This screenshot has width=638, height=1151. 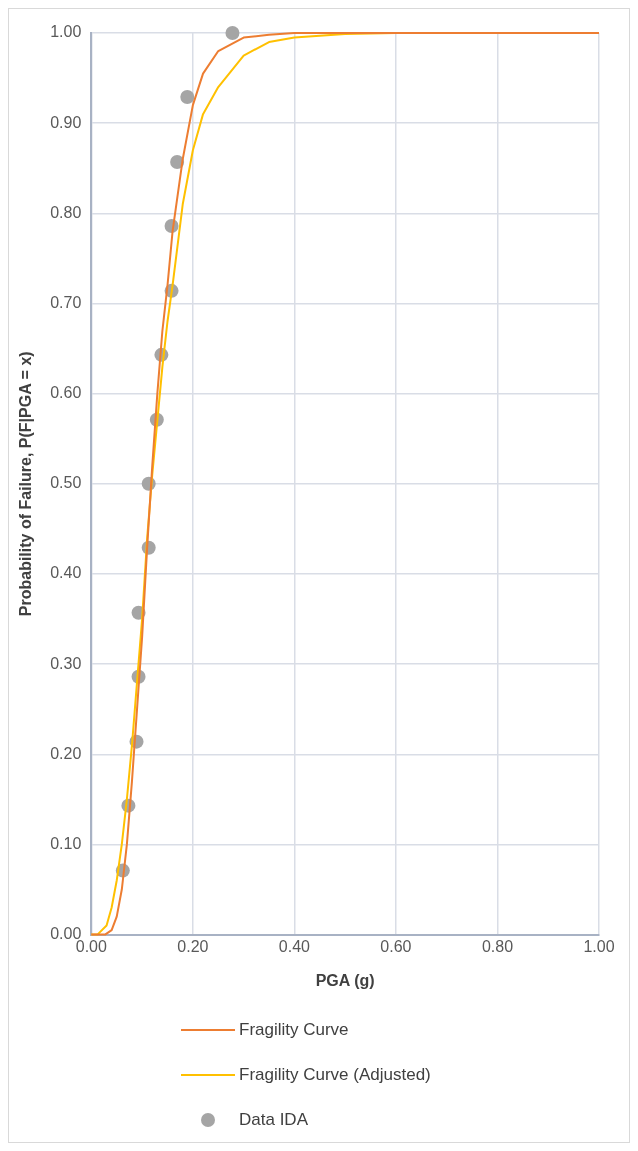 What do you see at coordinates (66, 843) in the screenshot?
I see `y-tick-label: 0.10` at bounding box center [66, 843].